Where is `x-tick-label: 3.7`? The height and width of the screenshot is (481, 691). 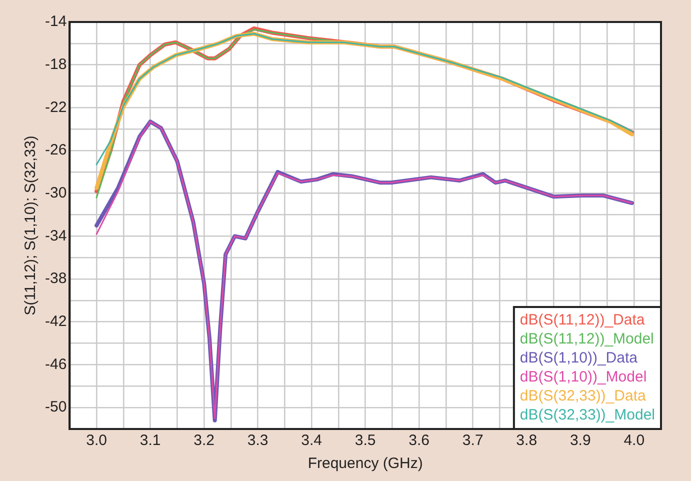 x-tick-label: 3.7 is located at coordinates (473, 441).